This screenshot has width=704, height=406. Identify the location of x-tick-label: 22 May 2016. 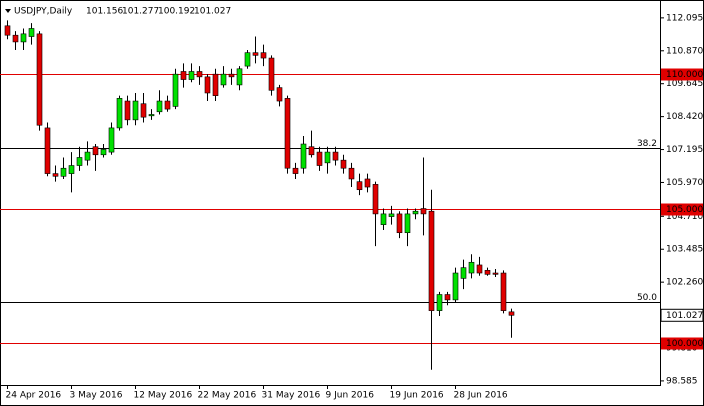
(227, 396).